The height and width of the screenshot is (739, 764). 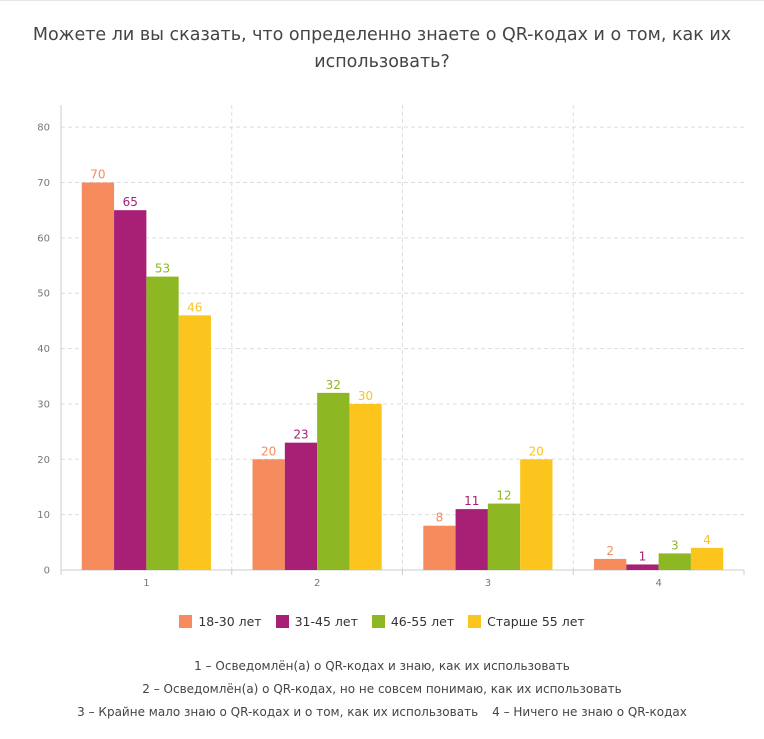 I want to click on legend-item-18-30: 18-30 лет, so click(x=220, y=621).